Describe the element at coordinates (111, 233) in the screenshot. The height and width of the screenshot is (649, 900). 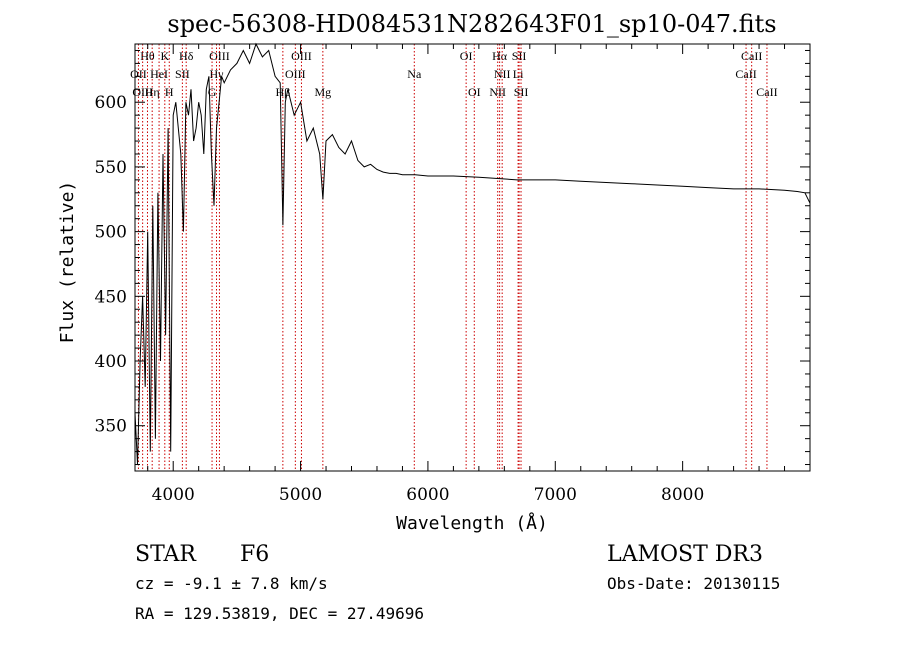
I see `y-tick-label-3: 500` at that location.